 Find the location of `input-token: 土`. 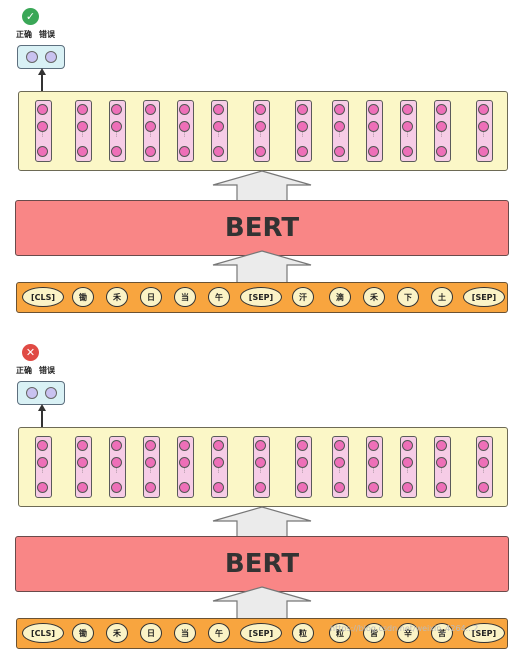

input-token: 土 is located at coordinates (442, 297).